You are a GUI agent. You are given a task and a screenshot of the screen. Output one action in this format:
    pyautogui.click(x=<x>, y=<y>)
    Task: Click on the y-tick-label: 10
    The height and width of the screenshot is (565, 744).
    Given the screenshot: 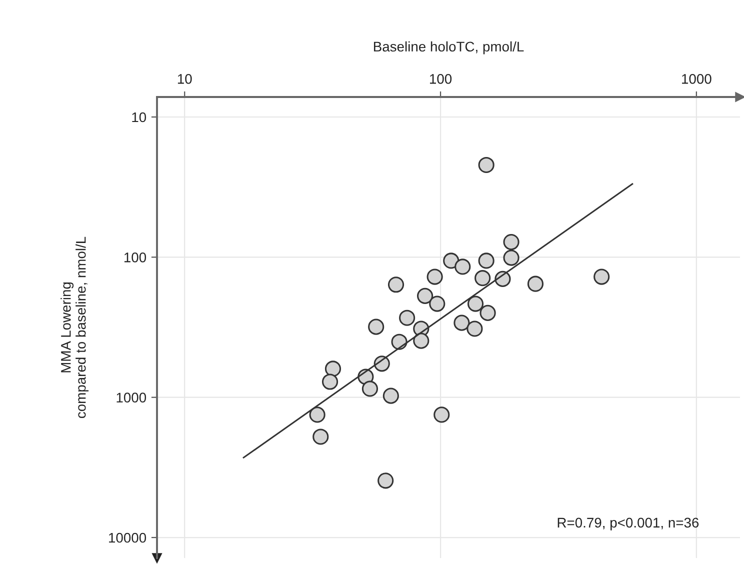 What is the action you would take?
    pyautogui.click(x=139, y=117)
    